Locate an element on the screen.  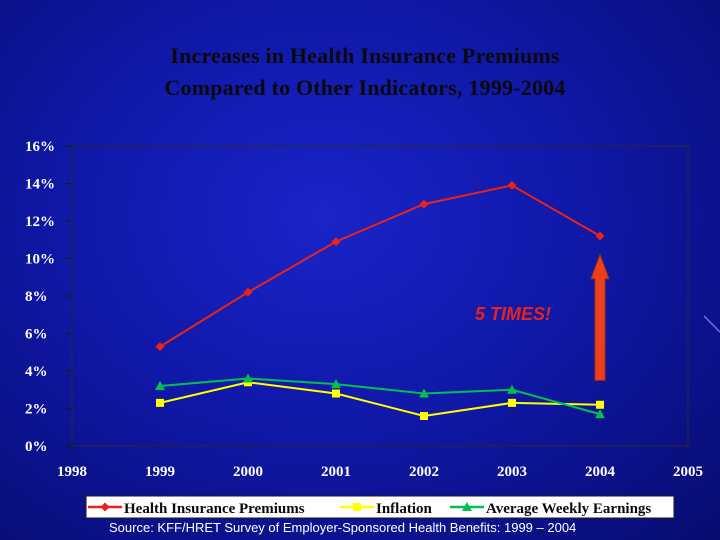
y-tick-label: 4% is located at coordinates (36, 372).